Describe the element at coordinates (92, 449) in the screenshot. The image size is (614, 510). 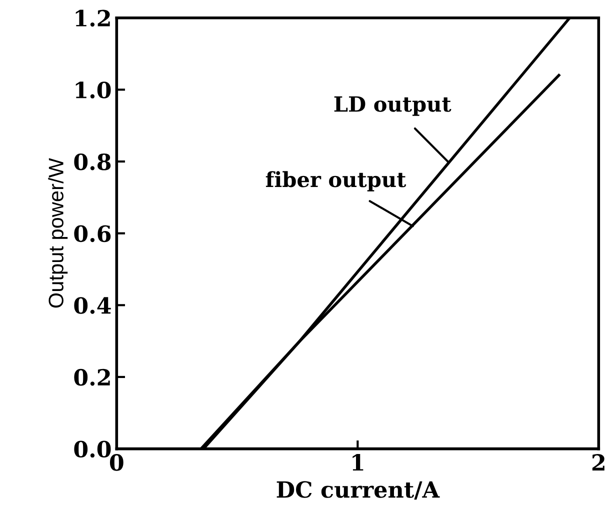
I see `y-tick-label: 0.0` at that location.